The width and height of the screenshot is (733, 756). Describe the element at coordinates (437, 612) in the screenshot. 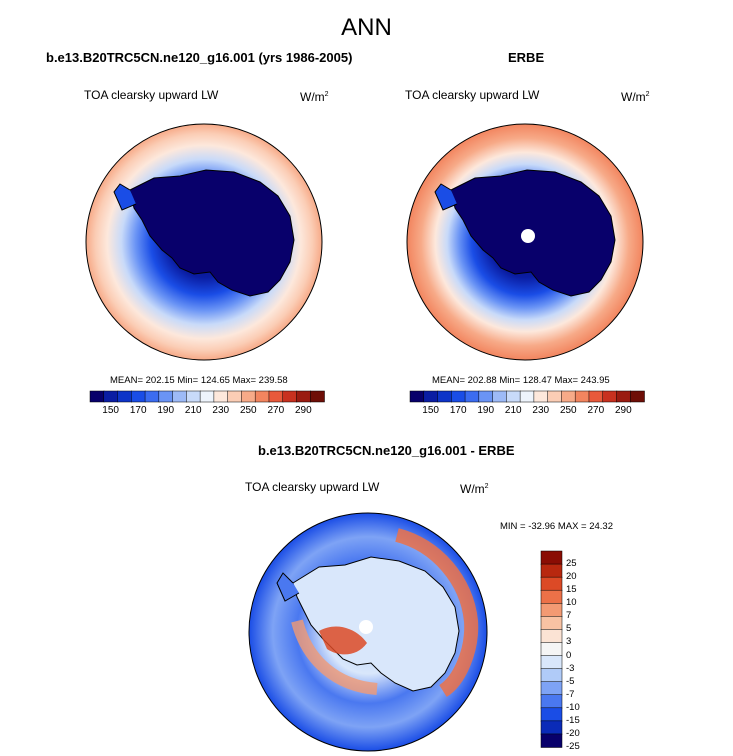

I see `panel-diff-ring-positive` at that location.